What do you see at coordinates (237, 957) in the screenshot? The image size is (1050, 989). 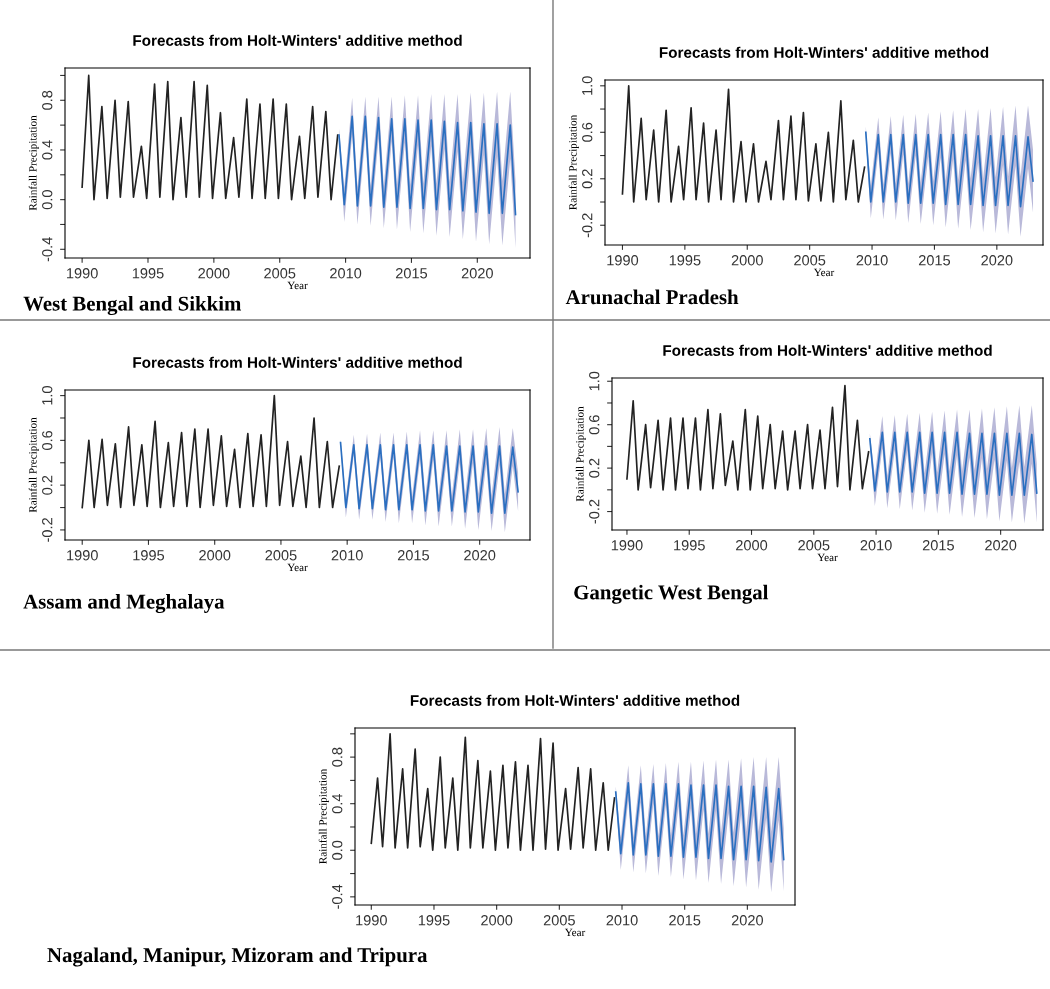 I see `text: Nagaland, Manipur, Mizoram and Tripura` at bounding box center [237, 957].